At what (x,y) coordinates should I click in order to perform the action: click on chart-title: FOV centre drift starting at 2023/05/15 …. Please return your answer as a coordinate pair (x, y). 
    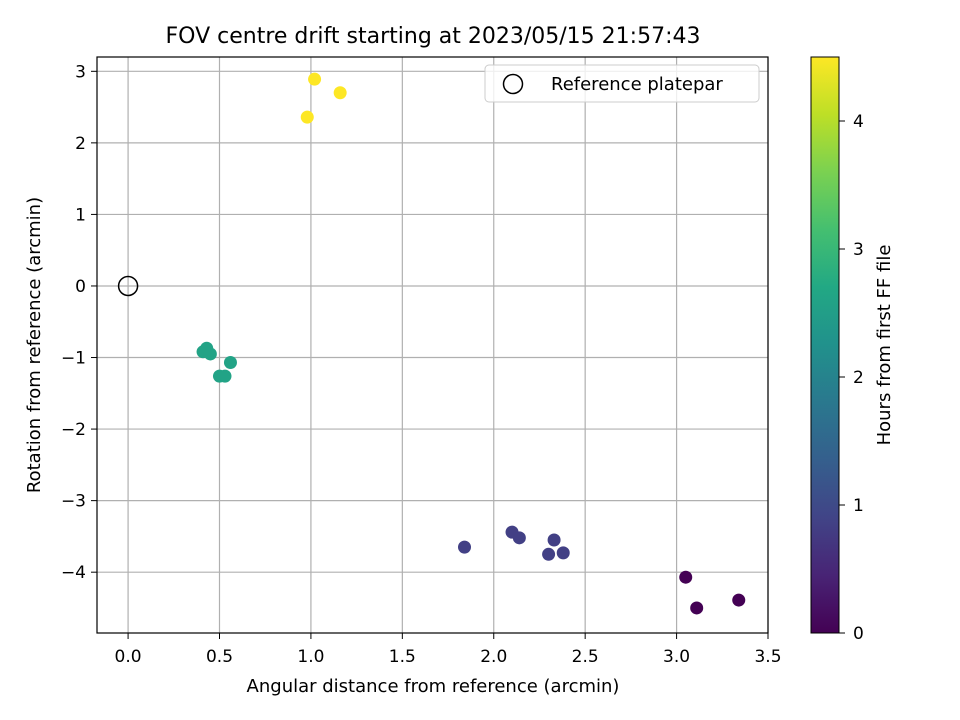
    Looking at the image, I should click on (433, 36).